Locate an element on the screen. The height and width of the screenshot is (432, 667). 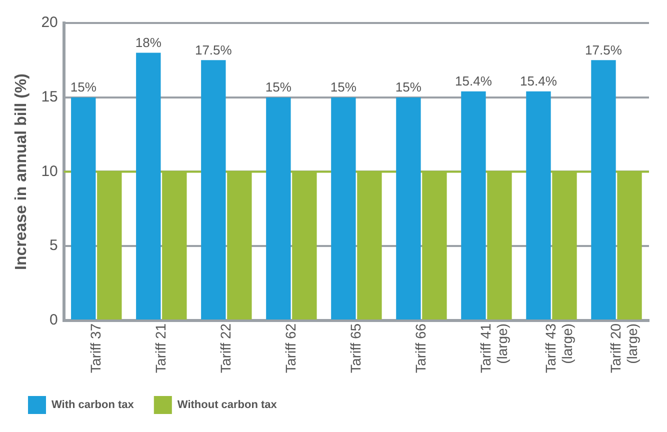
legend-label: Without carbon tax is located at coordinates (227, 405).